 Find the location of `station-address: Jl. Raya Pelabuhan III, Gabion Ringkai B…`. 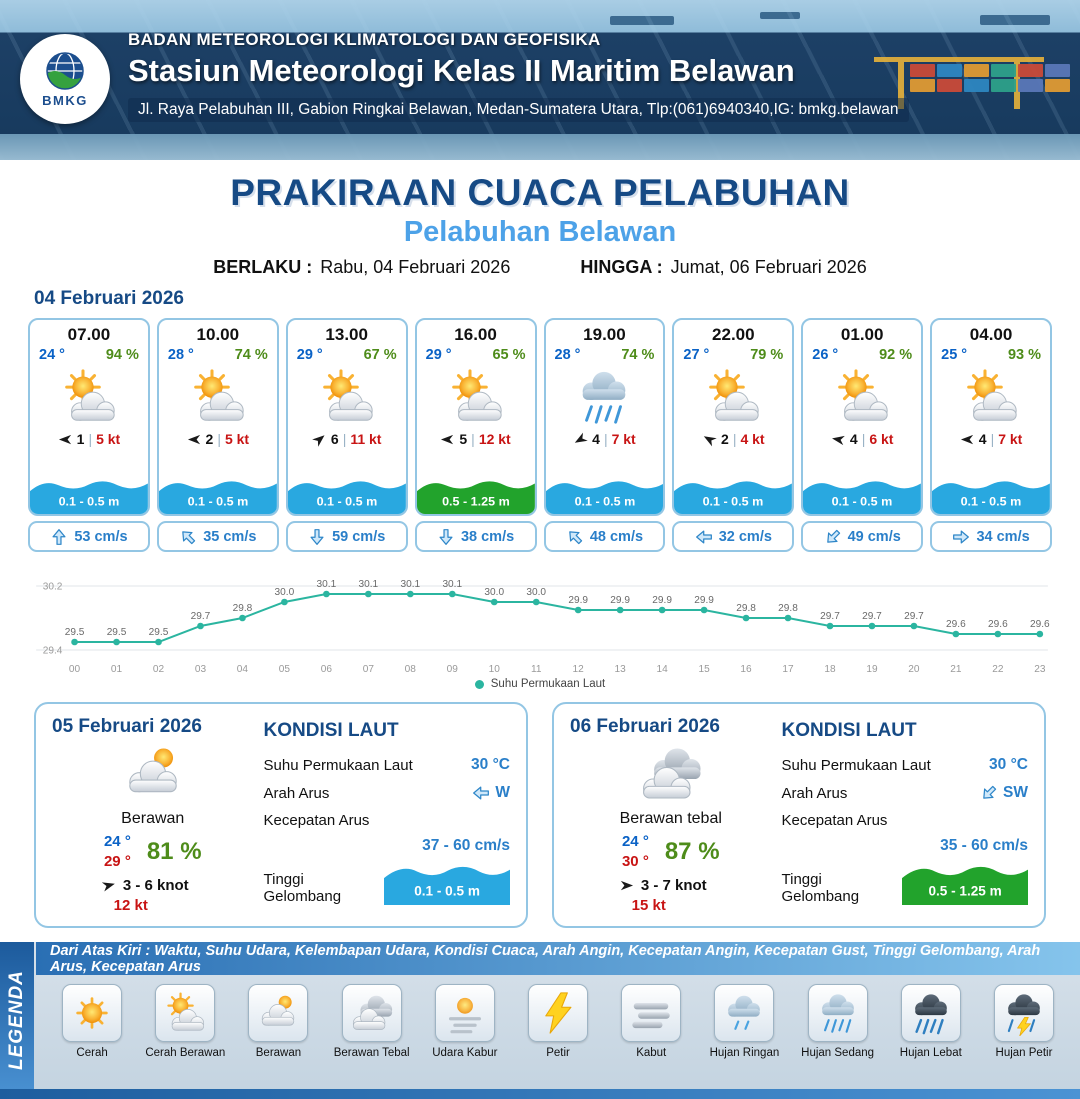

station-address: Jl. Raya Pelabuhan III, Gabion Ringkai B… is located at coordinates (518, 110).